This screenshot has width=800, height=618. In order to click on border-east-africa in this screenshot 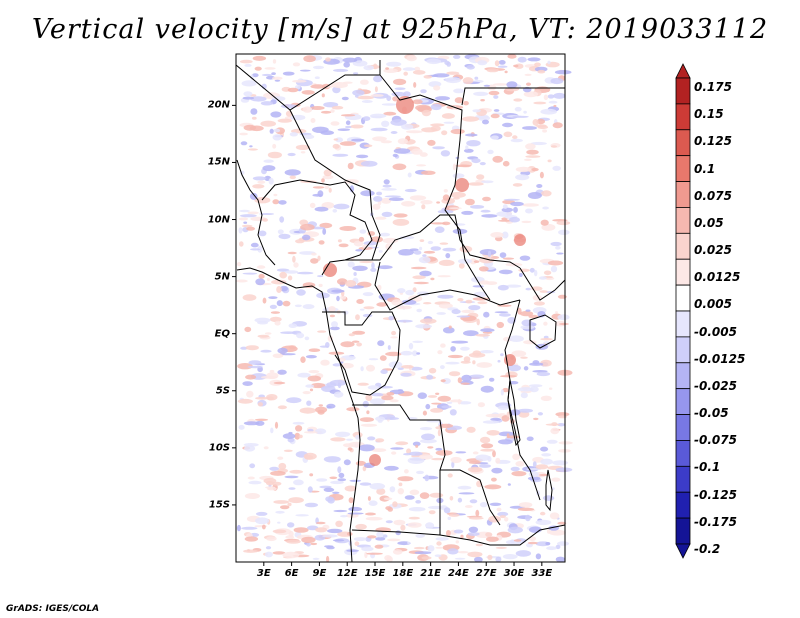, I will do `click(542, 284)`.